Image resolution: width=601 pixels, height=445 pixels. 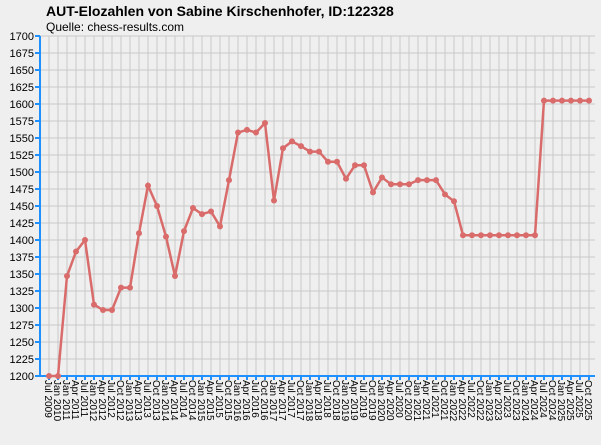 I want to click on x-tick-label: Apr 2025, so click(x=569, y=400).